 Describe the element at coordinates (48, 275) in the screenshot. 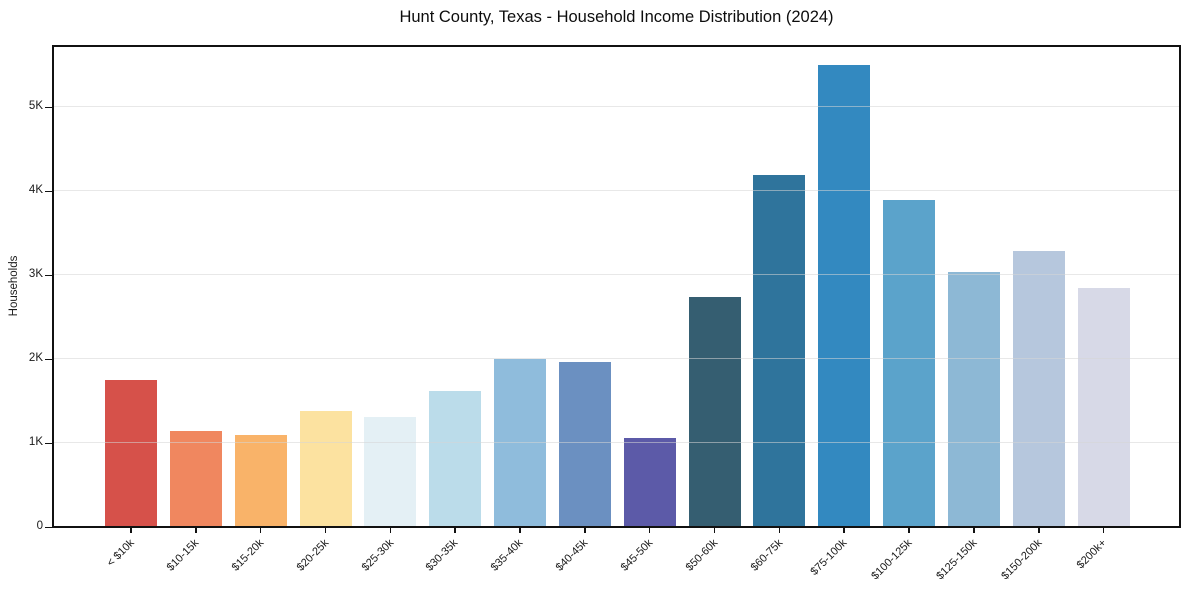

I see `y-tick-mark-3K` at that location.